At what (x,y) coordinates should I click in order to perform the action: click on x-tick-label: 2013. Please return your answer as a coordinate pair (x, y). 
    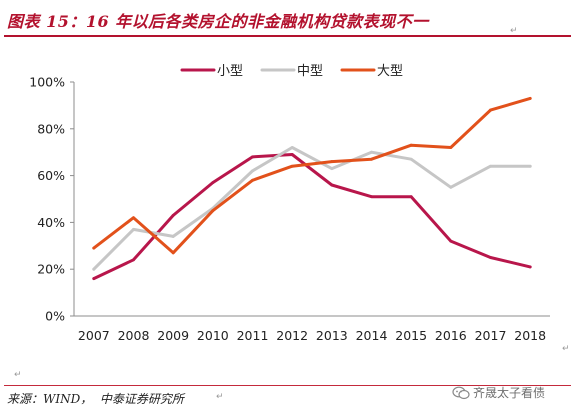
    Looking at the image, I should click on (332, 335).